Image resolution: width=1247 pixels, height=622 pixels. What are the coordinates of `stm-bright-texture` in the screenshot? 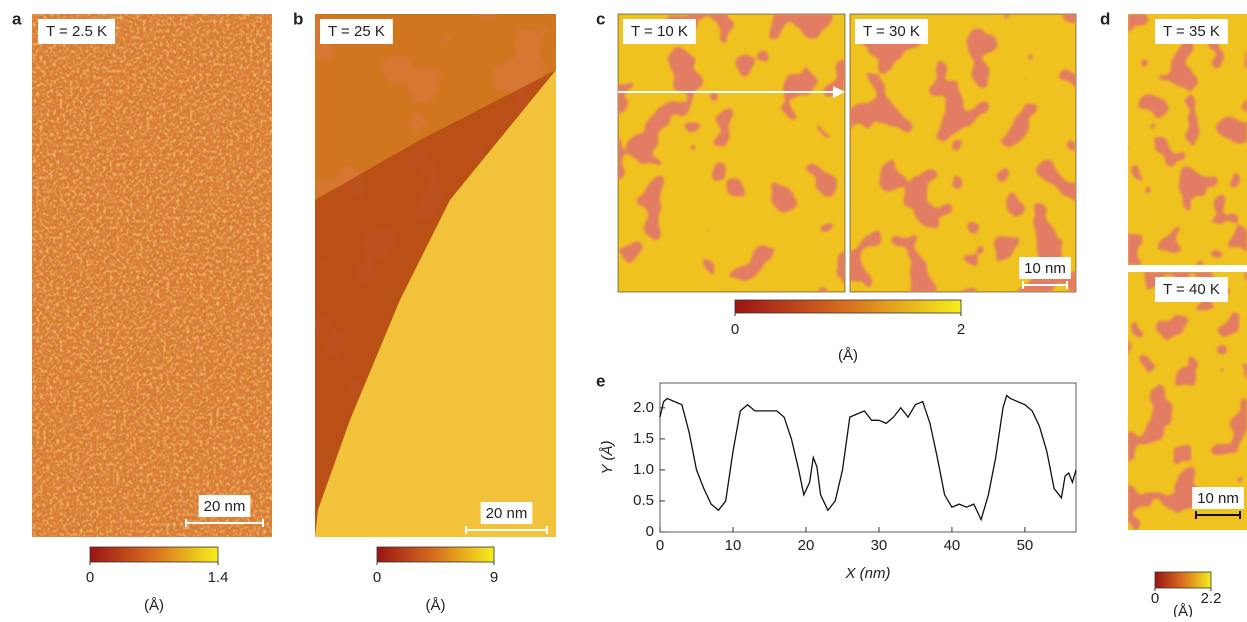 It's located at (435, 303).